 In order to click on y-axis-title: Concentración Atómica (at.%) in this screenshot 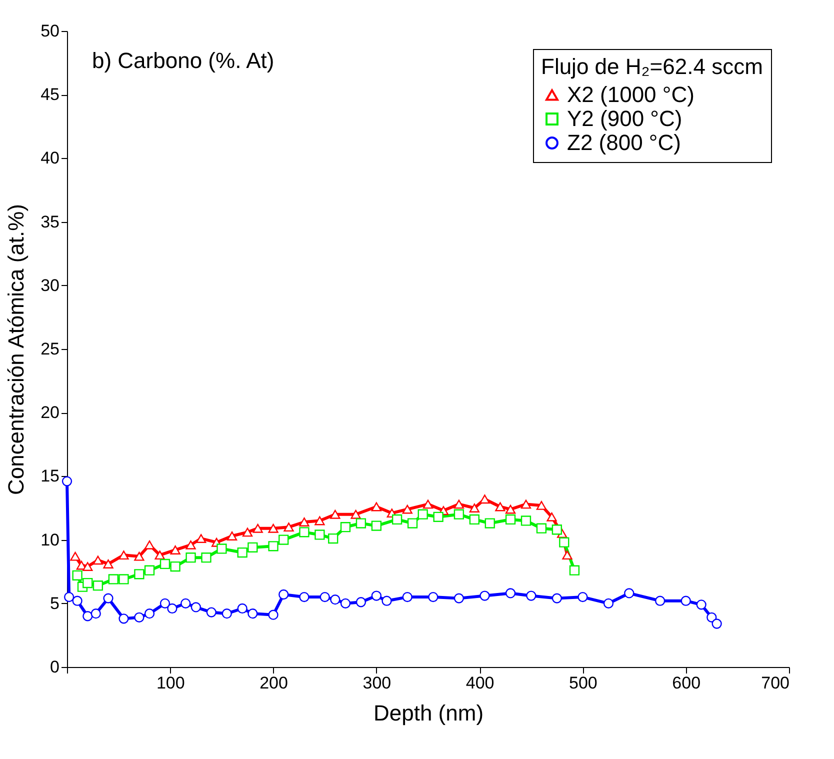, I will do `click(16, 350)`.